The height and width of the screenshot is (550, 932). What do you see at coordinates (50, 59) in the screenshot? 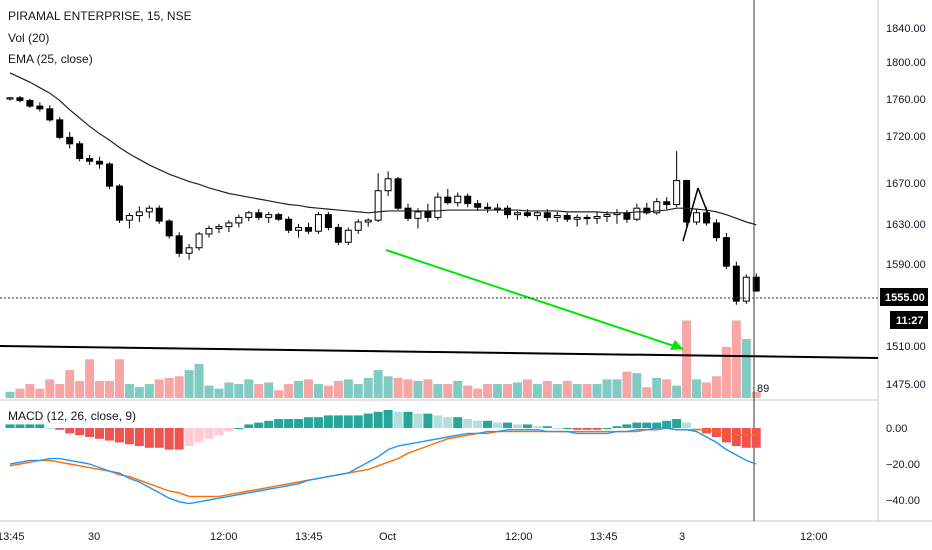
I see `ema-indicator-label: EMA (25, close)` at bounding box center [50, 59].